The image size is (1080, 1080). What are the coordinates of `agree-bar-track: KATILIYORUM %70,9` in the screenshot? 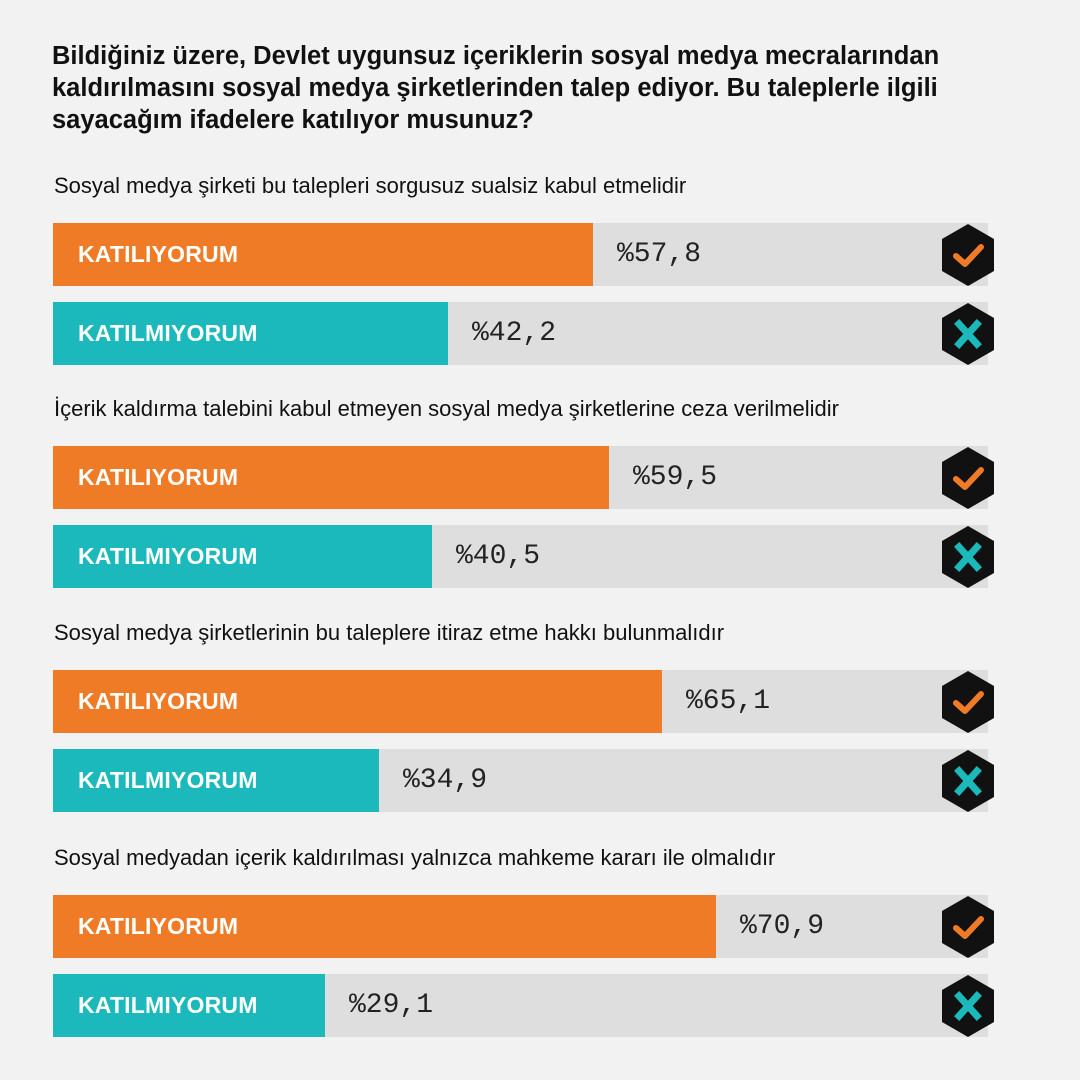 It's located at (520, 926).